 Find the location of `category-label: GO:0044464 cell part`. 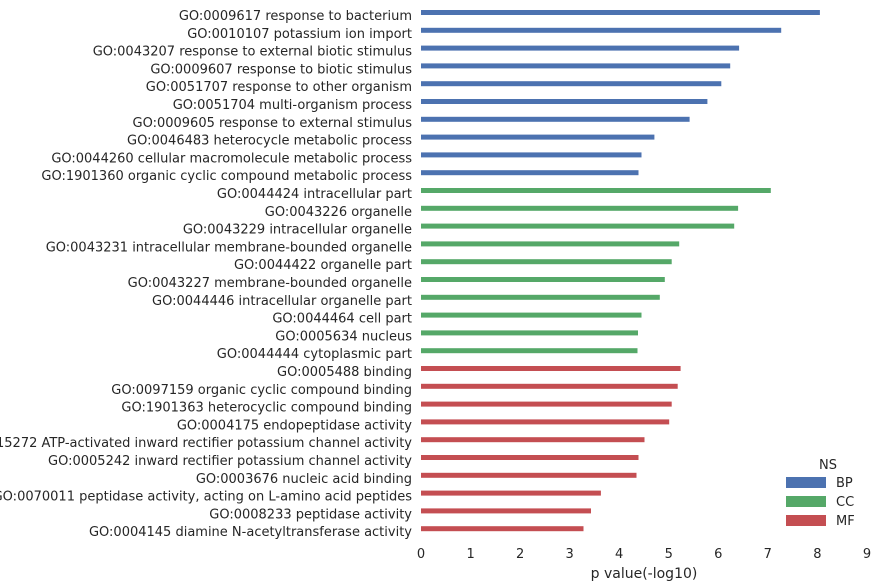

category-label: GO:0044464 cell part is located at coordinates (342, 319).